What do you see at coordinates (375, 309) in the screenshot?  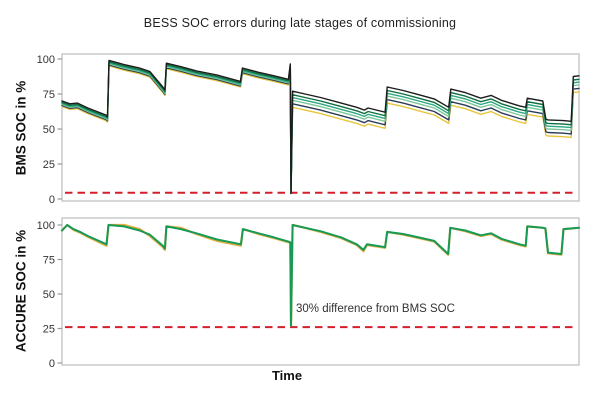 I see `difference-annotation: 30% difference from BMS SOC` at bounding box center [375, 309].